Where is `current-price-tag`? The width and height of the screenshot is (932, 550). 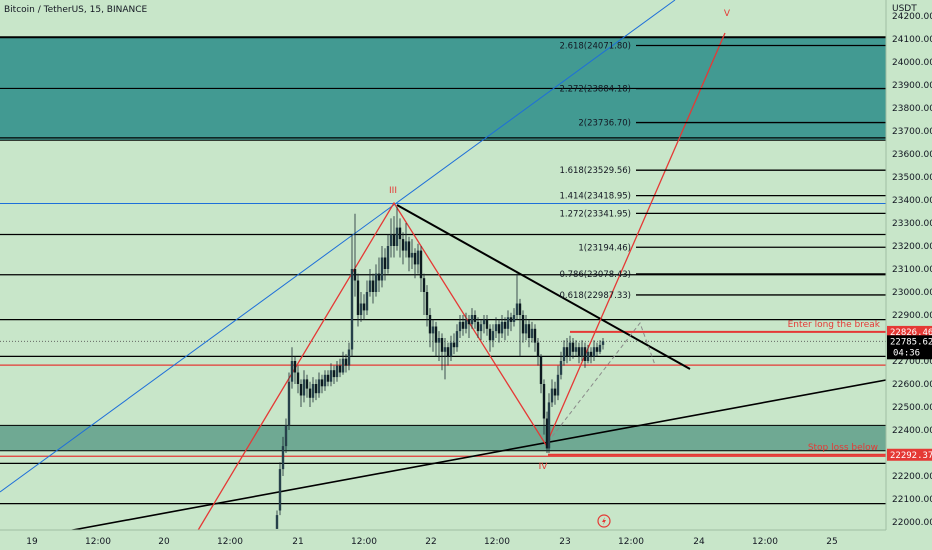 current-price-tag is located at coordinates (909, 347).